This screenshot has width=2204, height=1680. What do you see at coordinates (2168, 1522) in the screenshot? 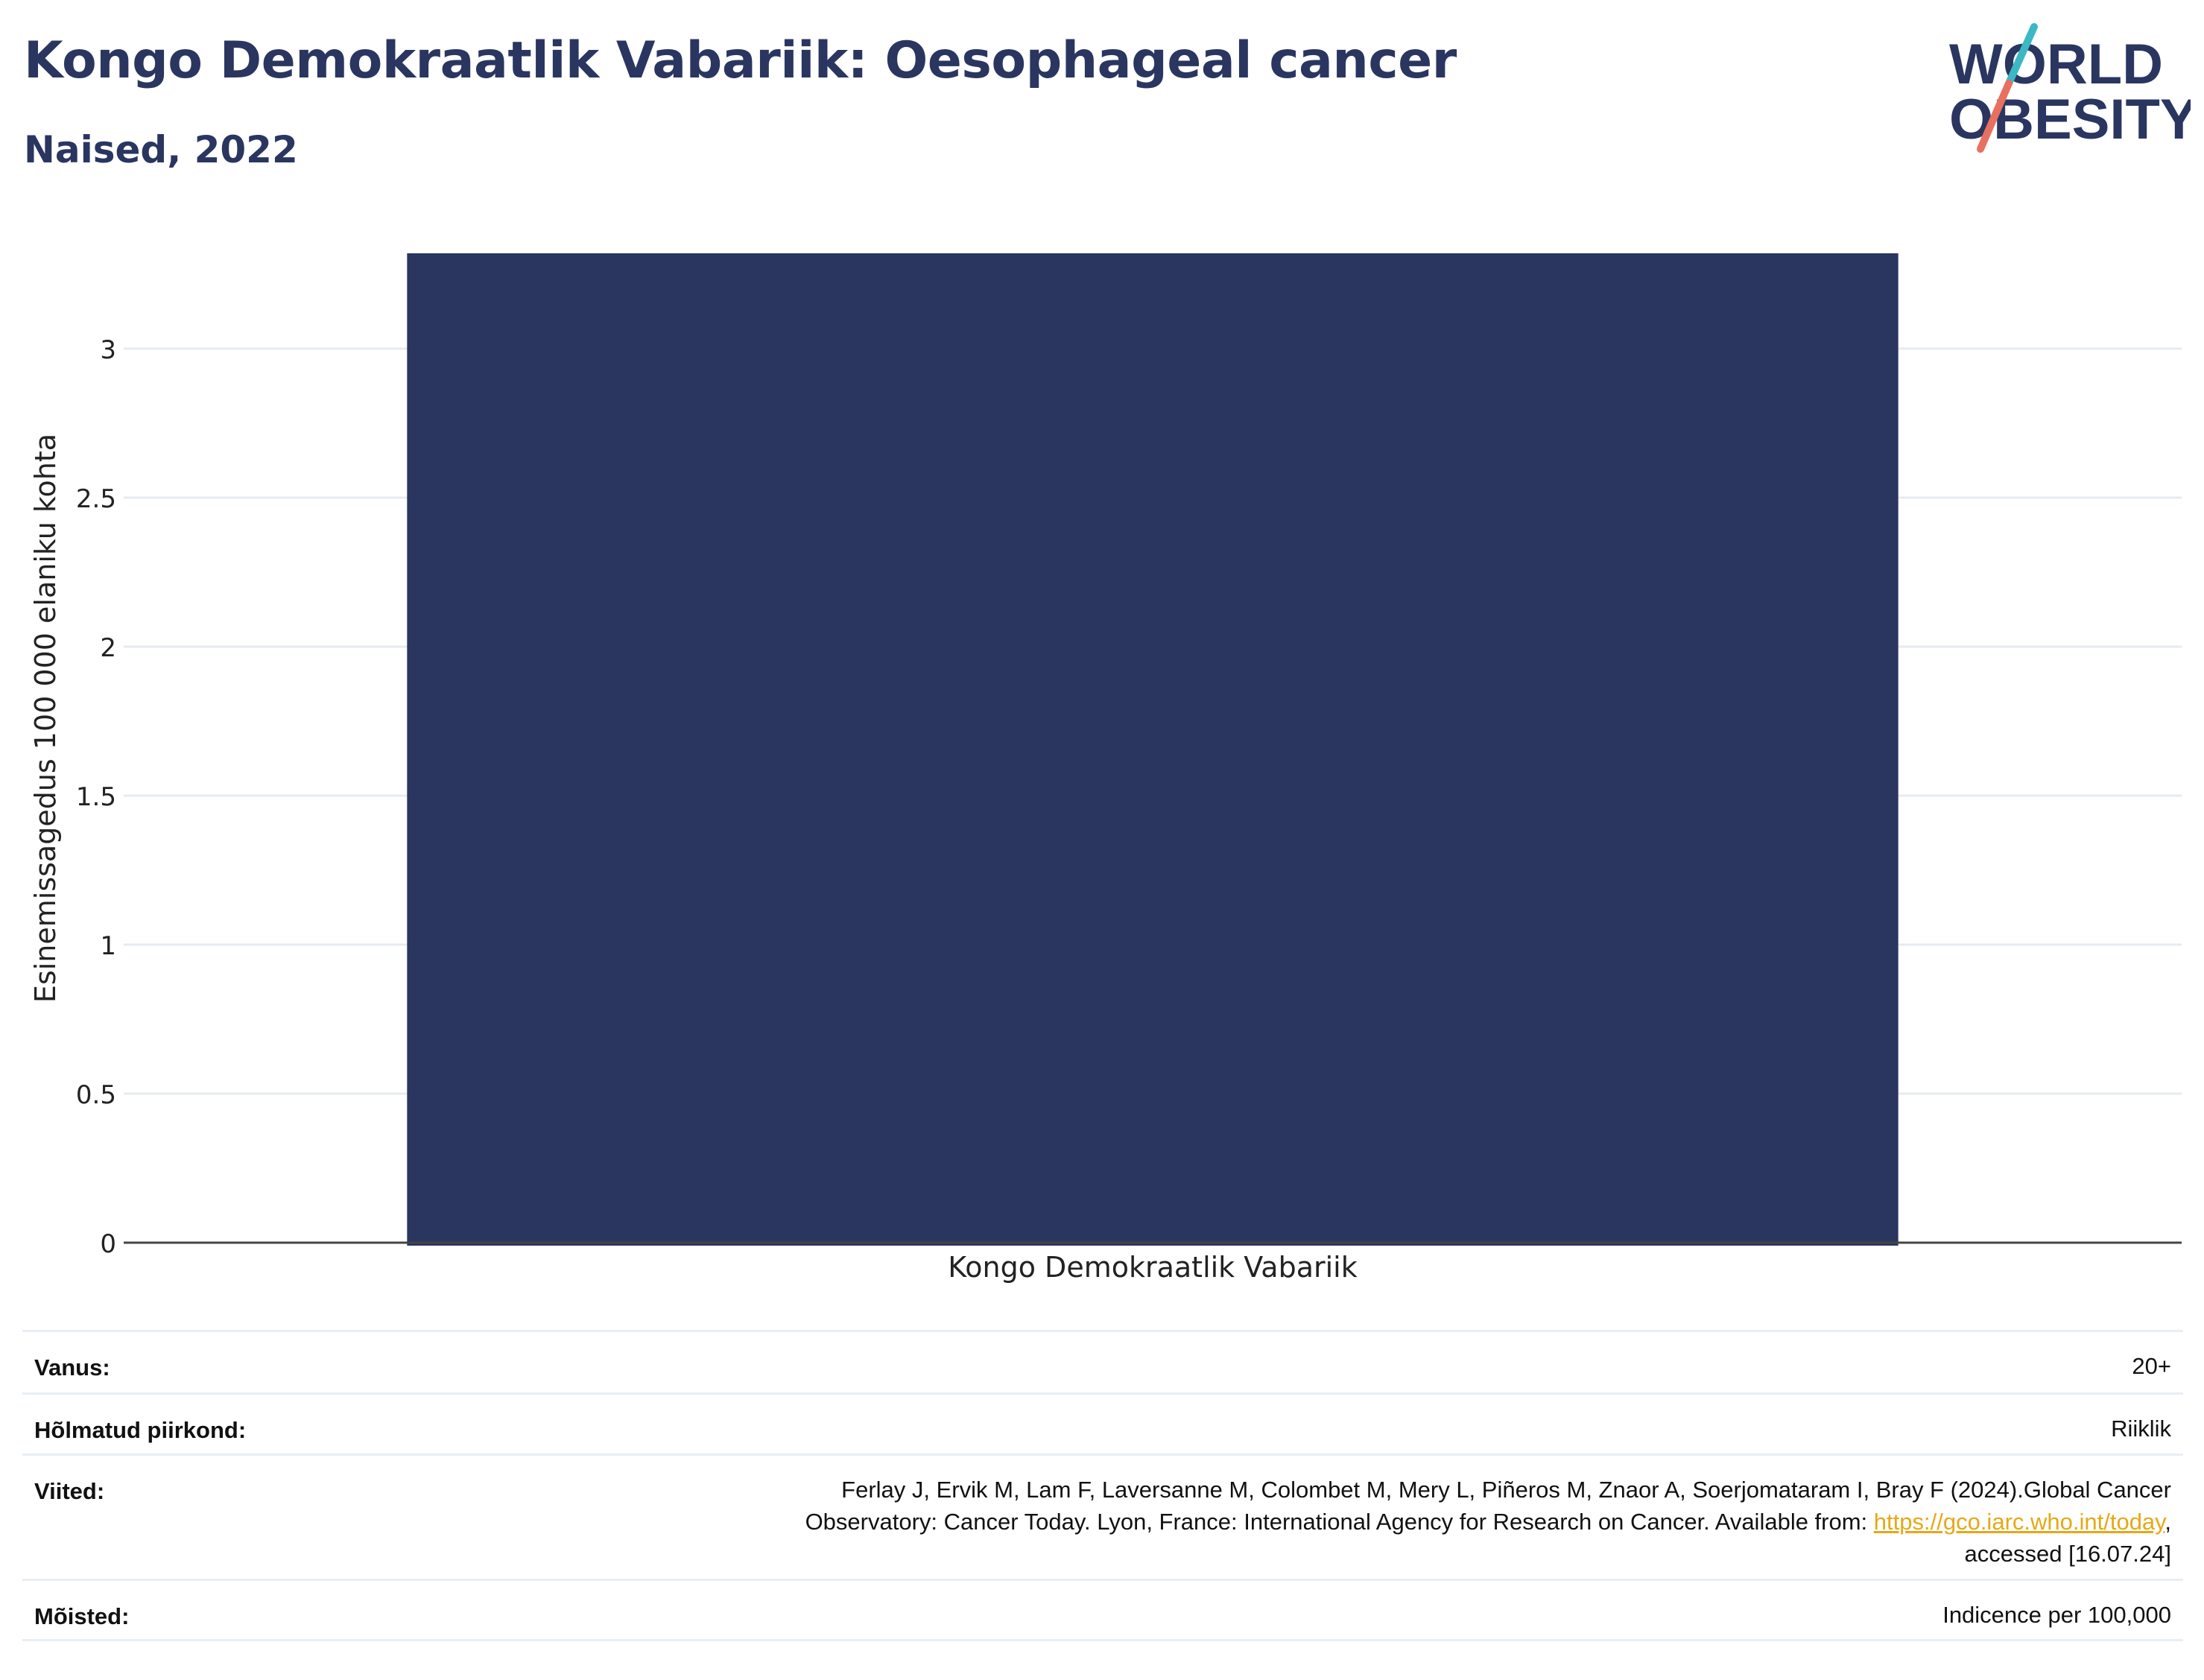
I see `references-line-2-end: ,` at bounding box center [2168, 1522].